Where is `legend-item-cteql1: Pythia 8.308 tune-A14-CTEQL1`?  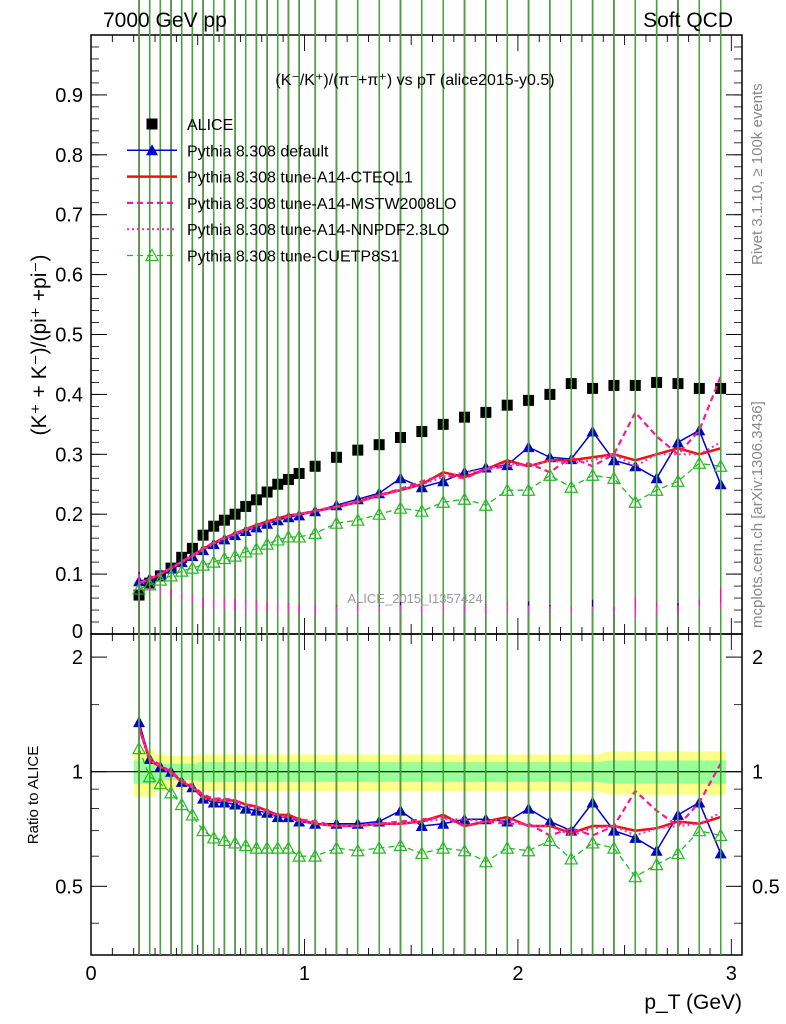
legend-item-cteql1: Pythia 8.308 tune-A14-CTEQL1 is located at coordinates (270, 178).